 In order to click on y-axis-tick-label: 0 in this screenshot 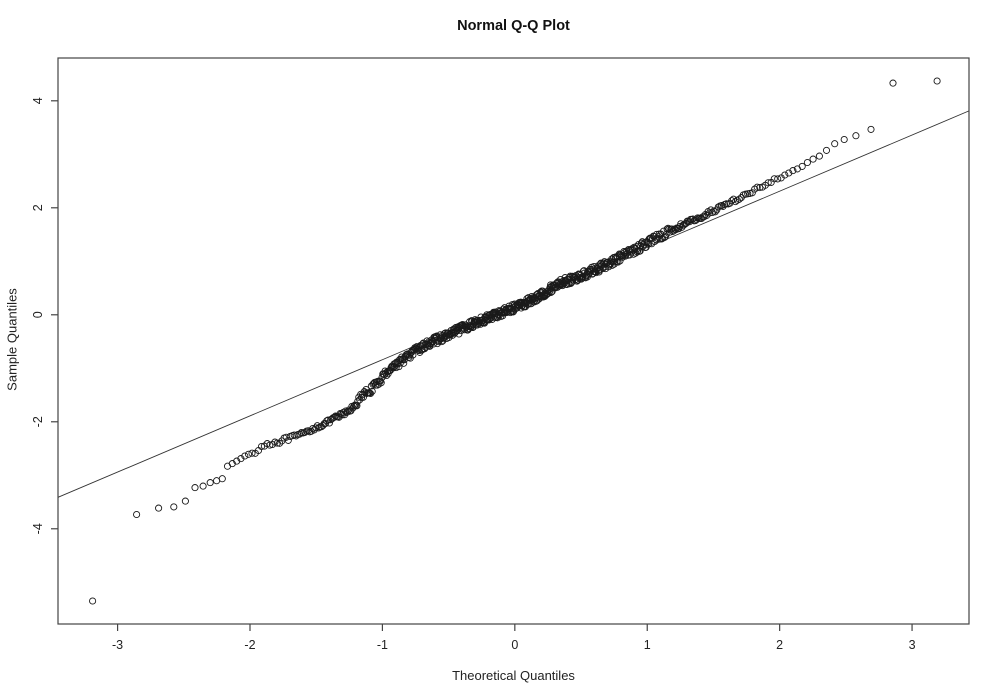, I will do `click(38, 314)`.